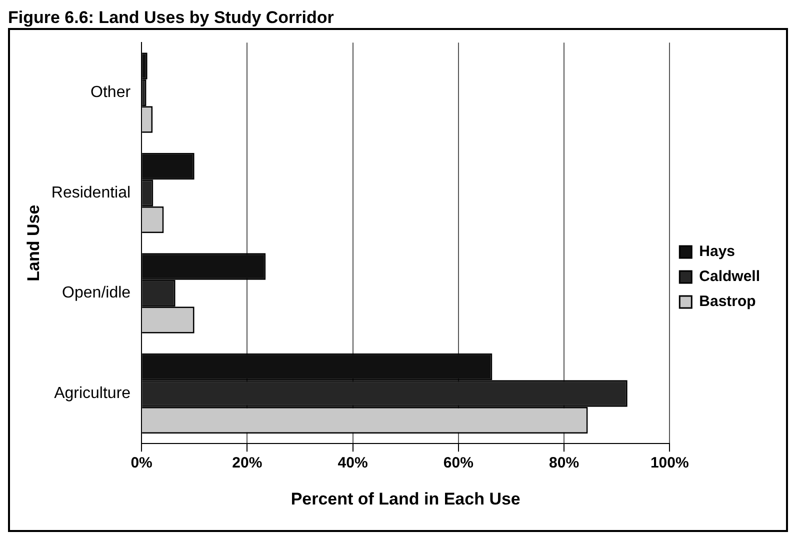  I want to click on y-tick-label: Other, so click(111, 93).